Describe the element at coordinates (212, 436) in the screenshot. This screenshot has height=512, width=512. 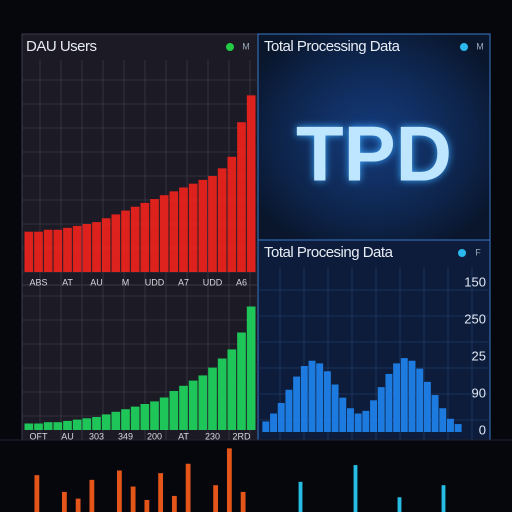
I see `x-tick-label: 230` at that location.